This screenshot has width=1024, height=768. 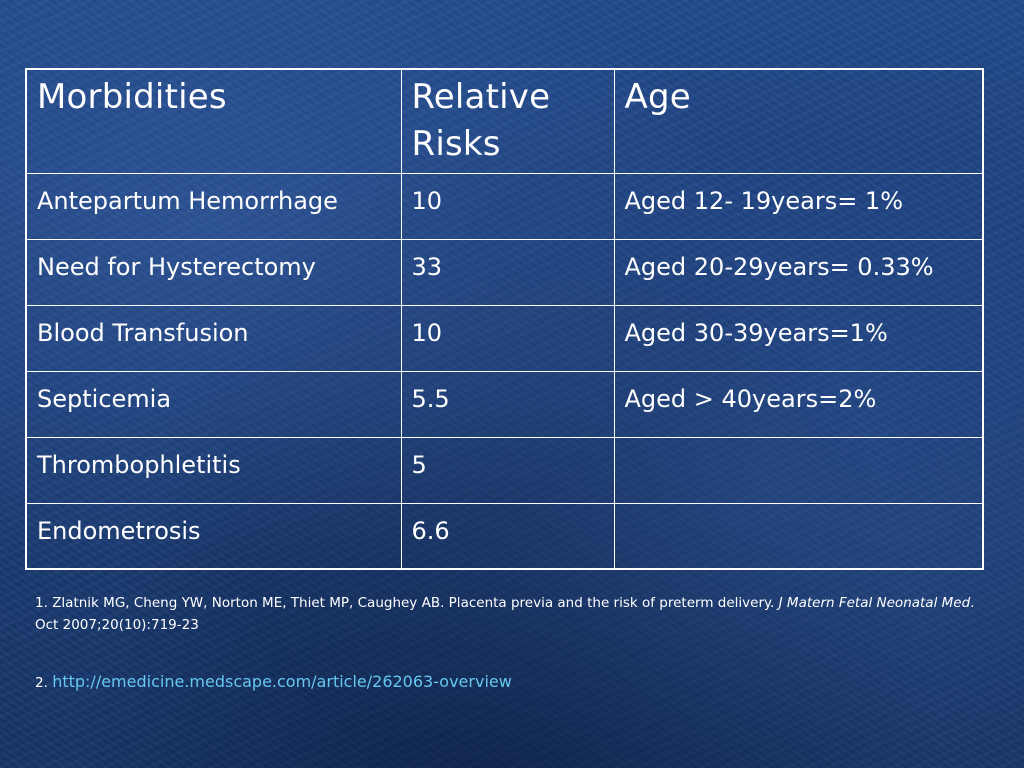 I want to click on reference-1-citation: . Oct 2007;20(10):719-23, so click(x=505, y=614).